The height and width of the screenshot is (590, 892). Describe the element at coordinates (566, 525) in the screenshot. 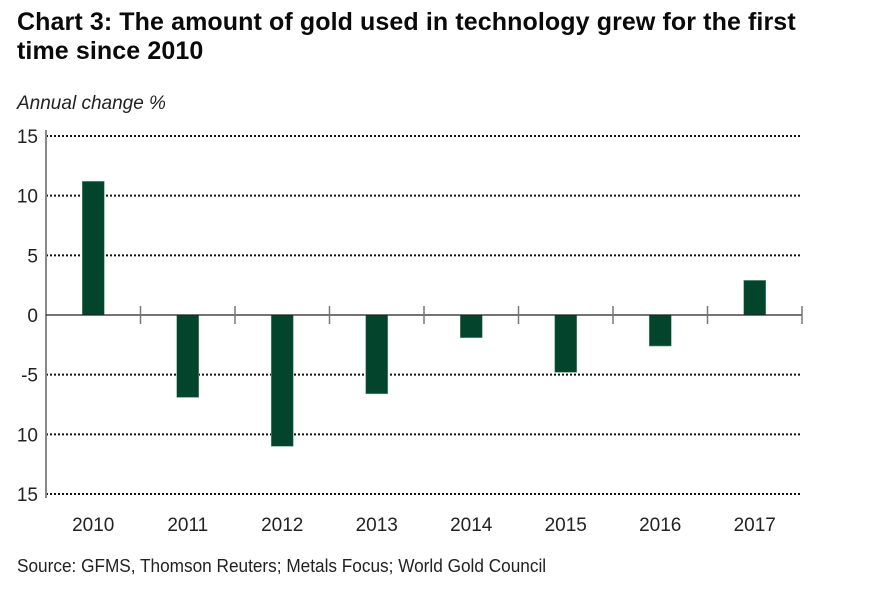

I see `x-tick-label: 2015` at that location.